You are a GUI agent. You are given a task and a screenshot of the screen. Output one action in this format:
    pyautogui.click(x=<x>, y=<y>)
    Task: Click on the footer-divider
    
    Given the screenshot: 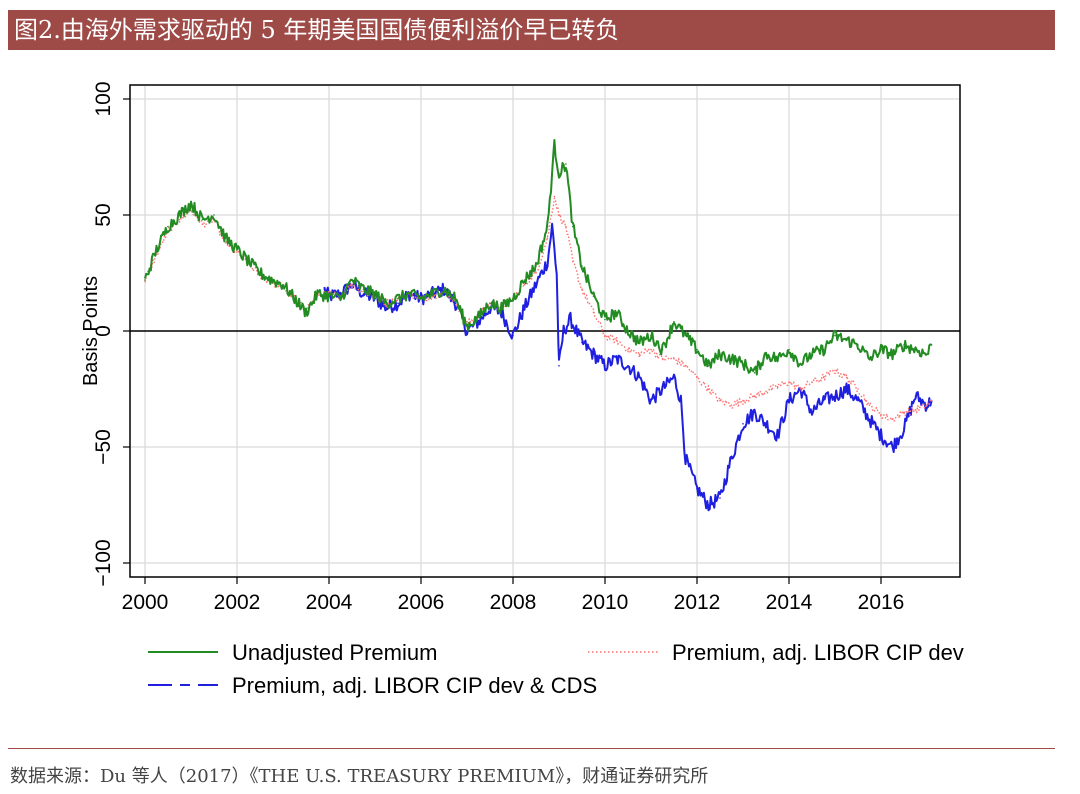 What is the action you would take?
    pyautogui.click(x=531, y=748)
    